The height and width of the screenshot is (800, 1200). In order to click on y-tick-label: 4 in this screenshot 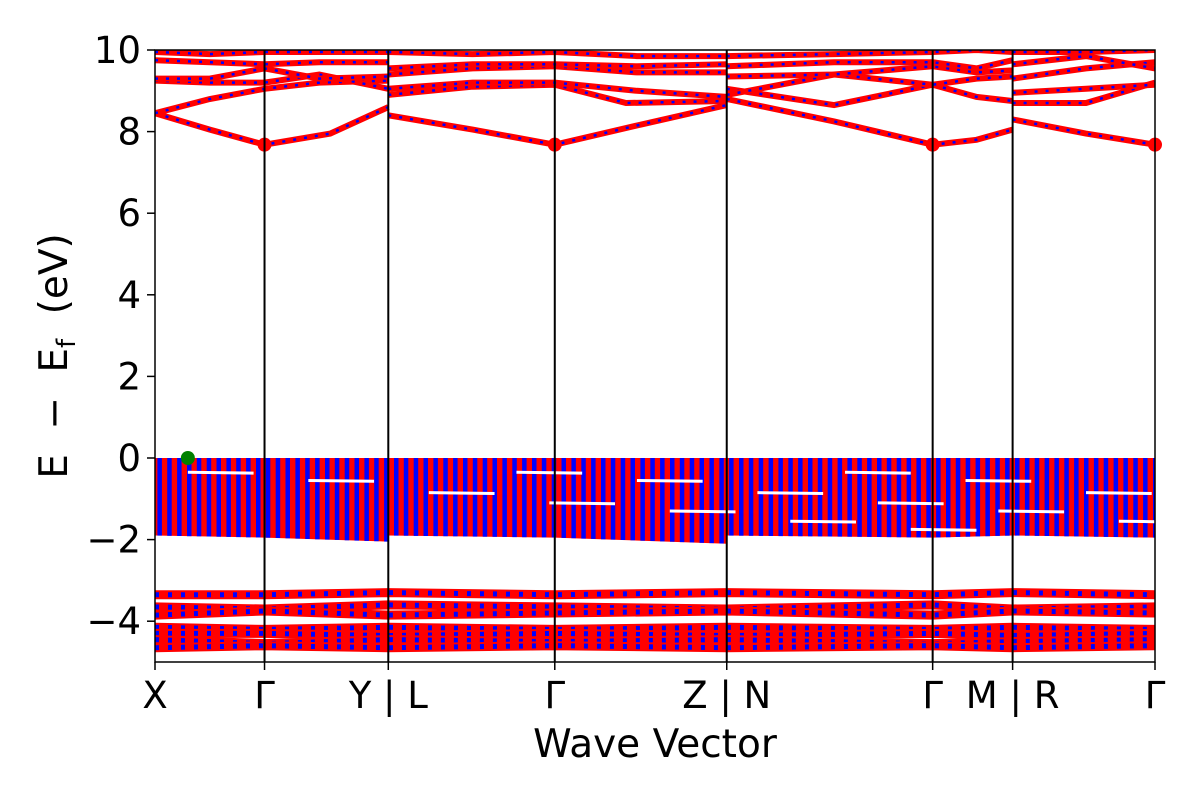, I will do `click(129, 295)`.